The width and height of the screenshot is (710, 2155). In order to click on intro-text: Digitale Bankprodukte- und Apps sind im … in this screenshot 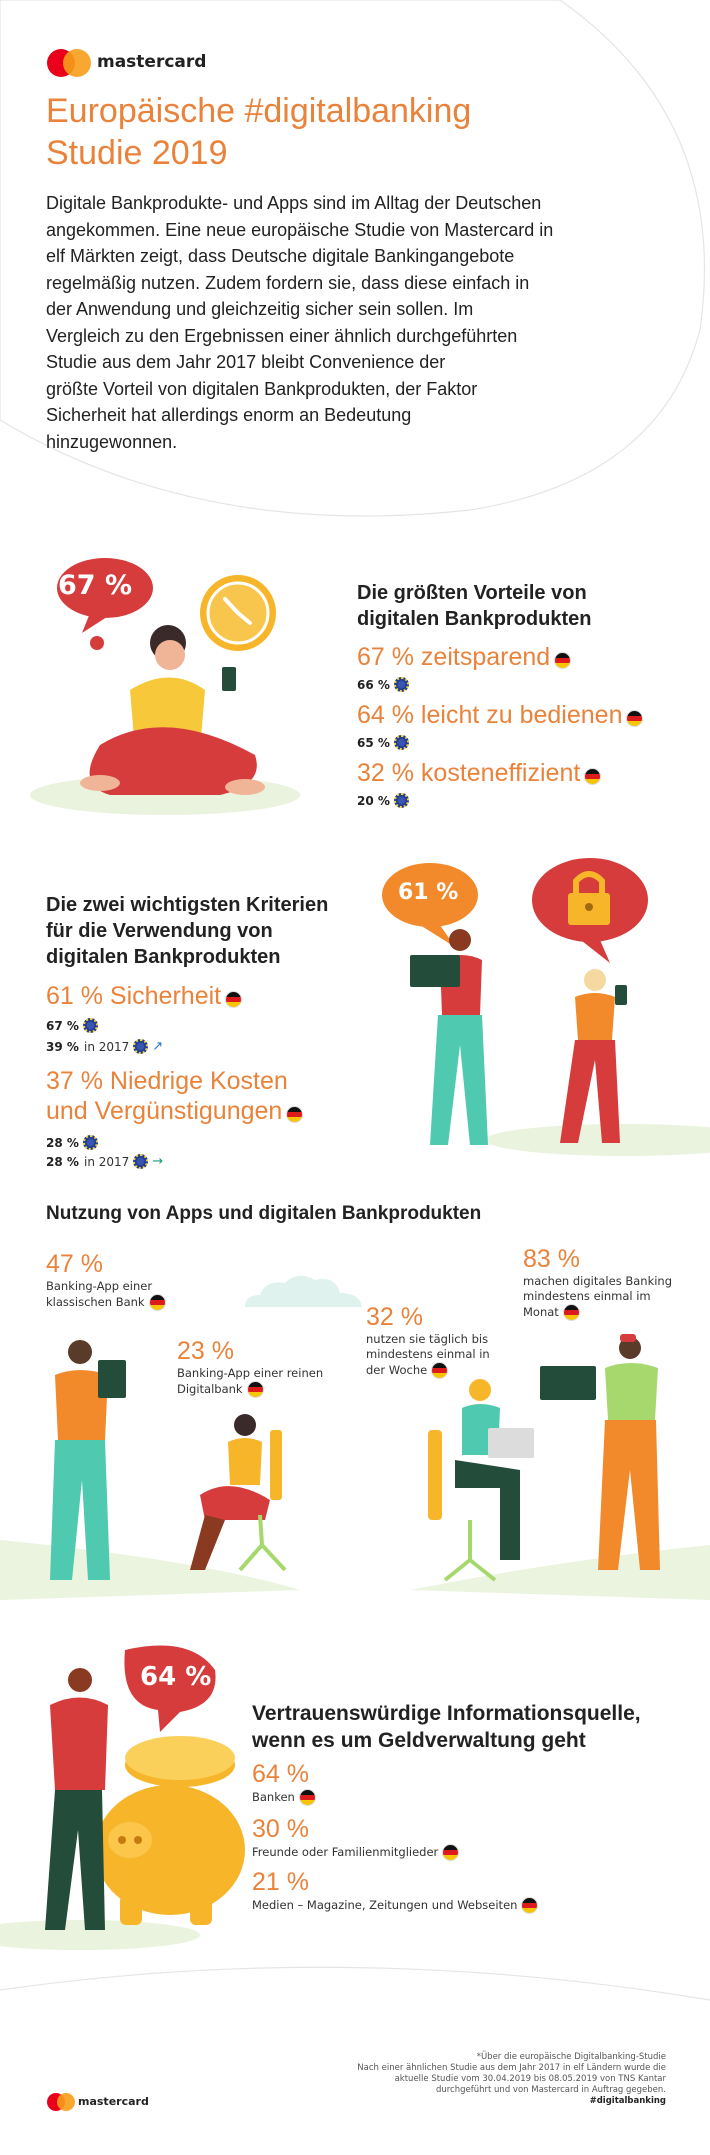, I will do `click(299, 322)`.